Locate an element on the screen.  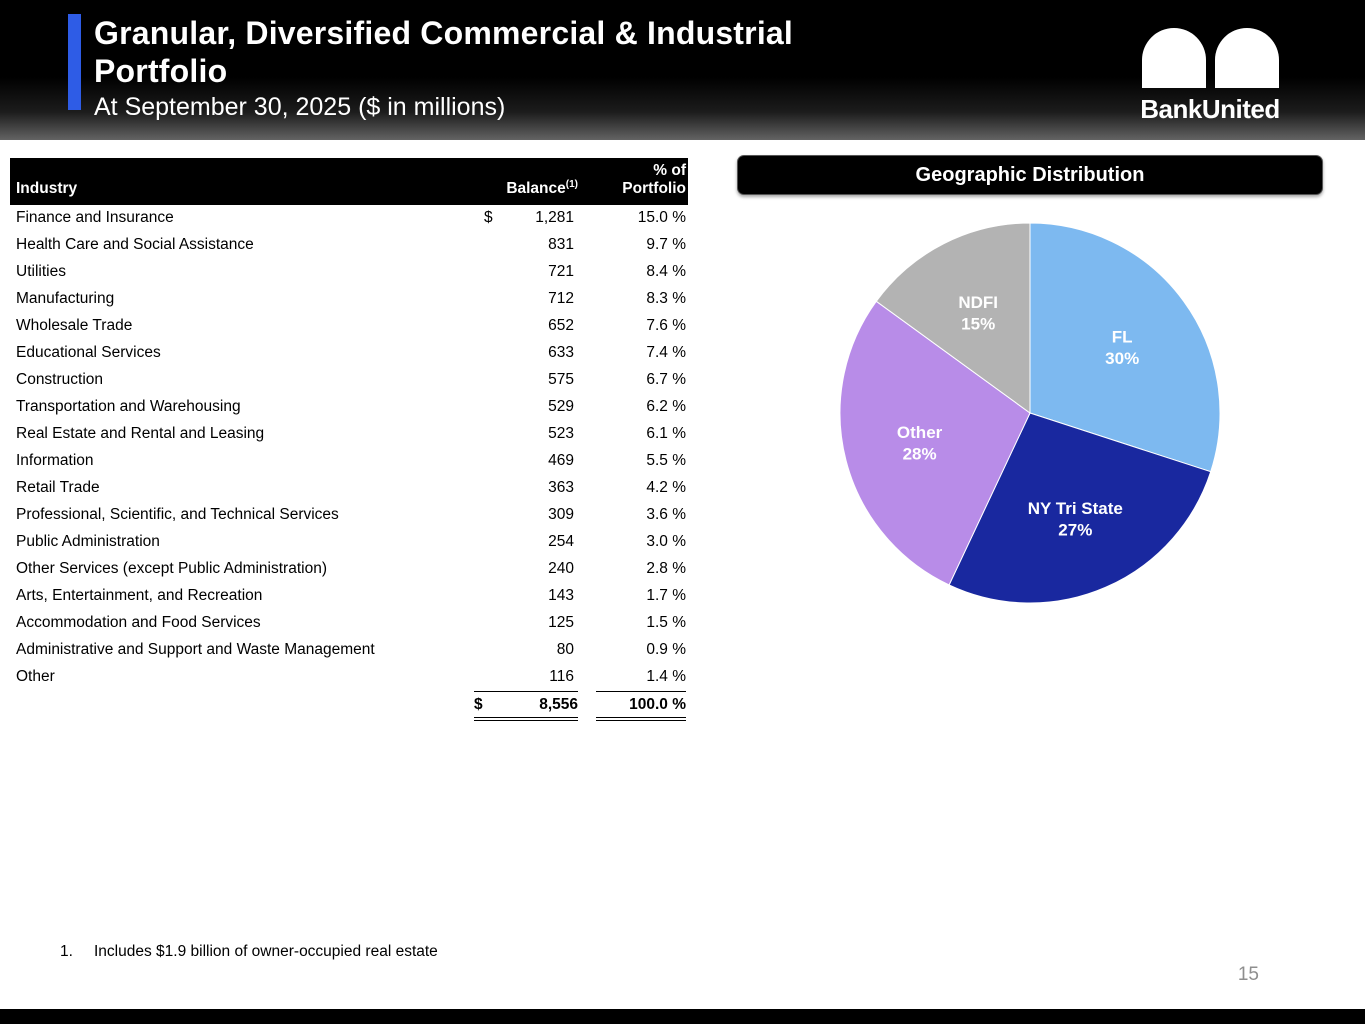
balance-value: 143 is located at coordinates (561, 595).